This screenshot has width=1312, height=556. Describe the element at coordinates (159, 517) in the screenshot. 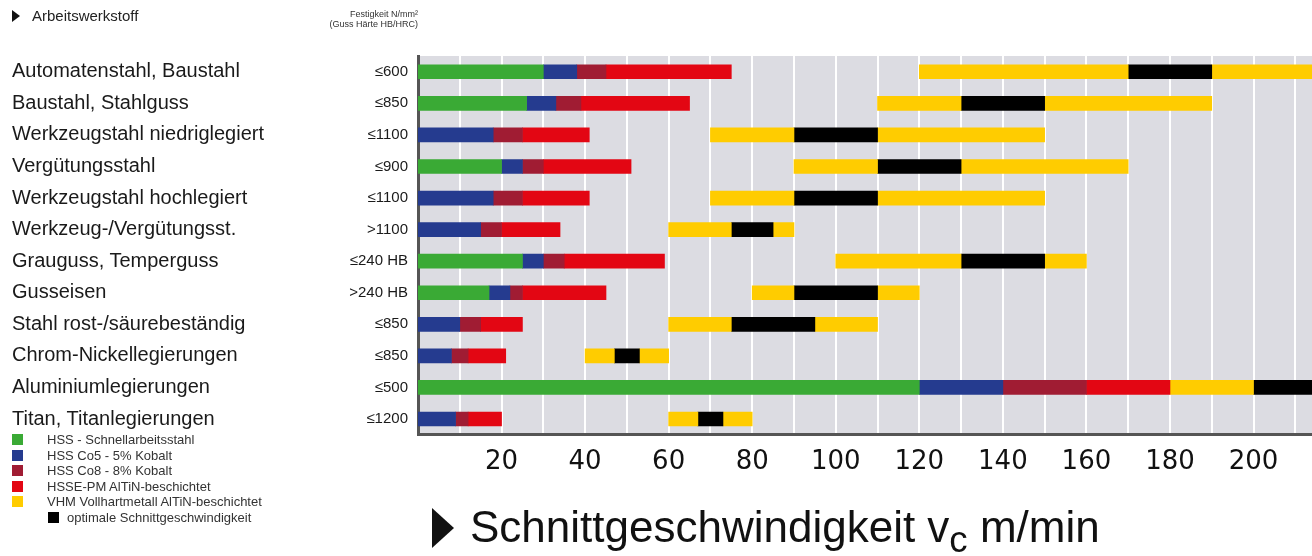

I see `legend-label: optimale Schnittgeschwindigkeit` at that location.